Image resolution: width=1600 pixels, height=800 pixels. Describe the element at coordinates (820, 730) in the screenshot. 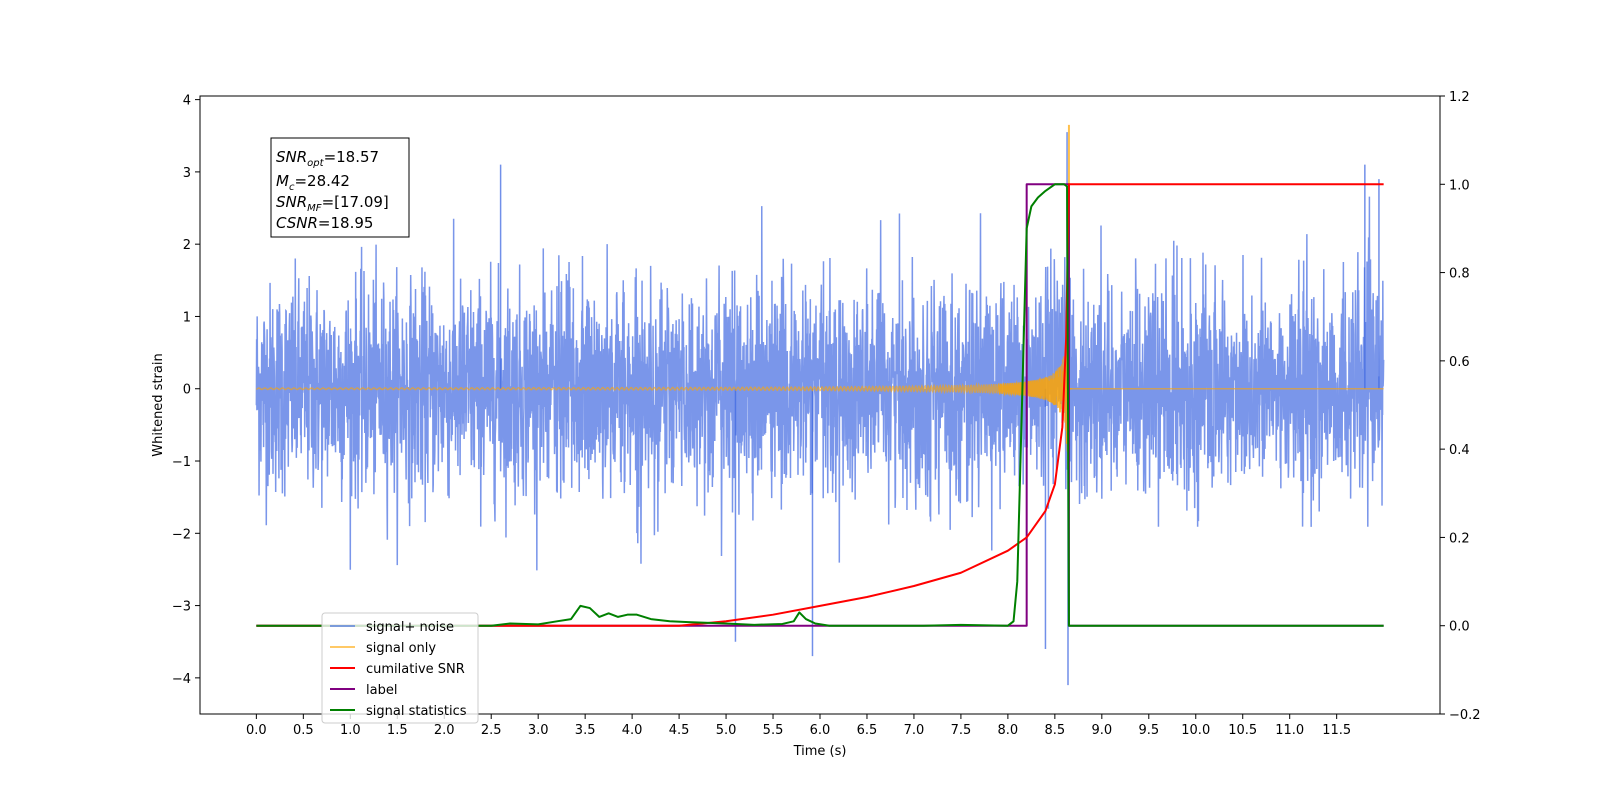

I see `x-tick-label: 6.0` at that location.